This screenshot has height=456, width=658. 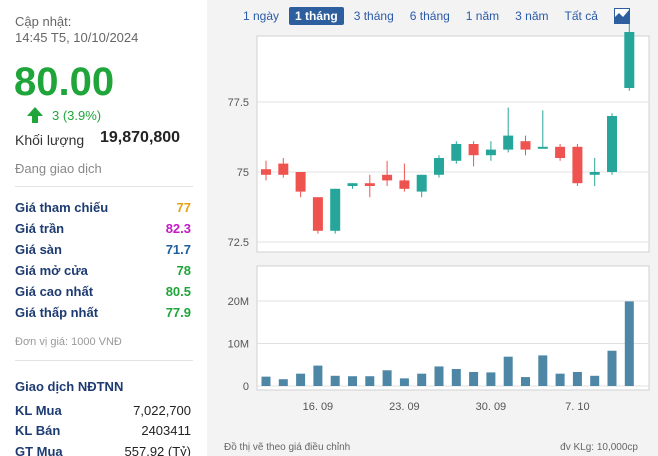 I want to click on price-tick-label: 75, so click(x=243, y=173).